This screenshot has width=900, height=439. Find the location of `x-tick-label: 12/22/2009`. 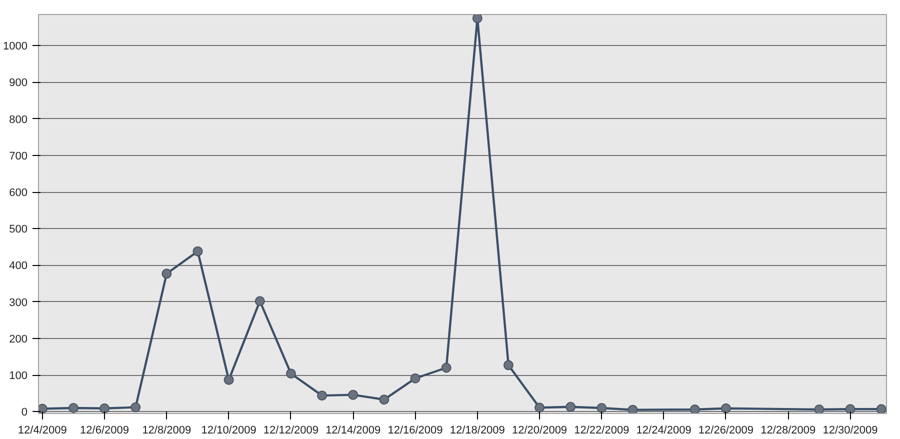

x-tick-label: 12/22/2009 is located at coordinates (602, 430).